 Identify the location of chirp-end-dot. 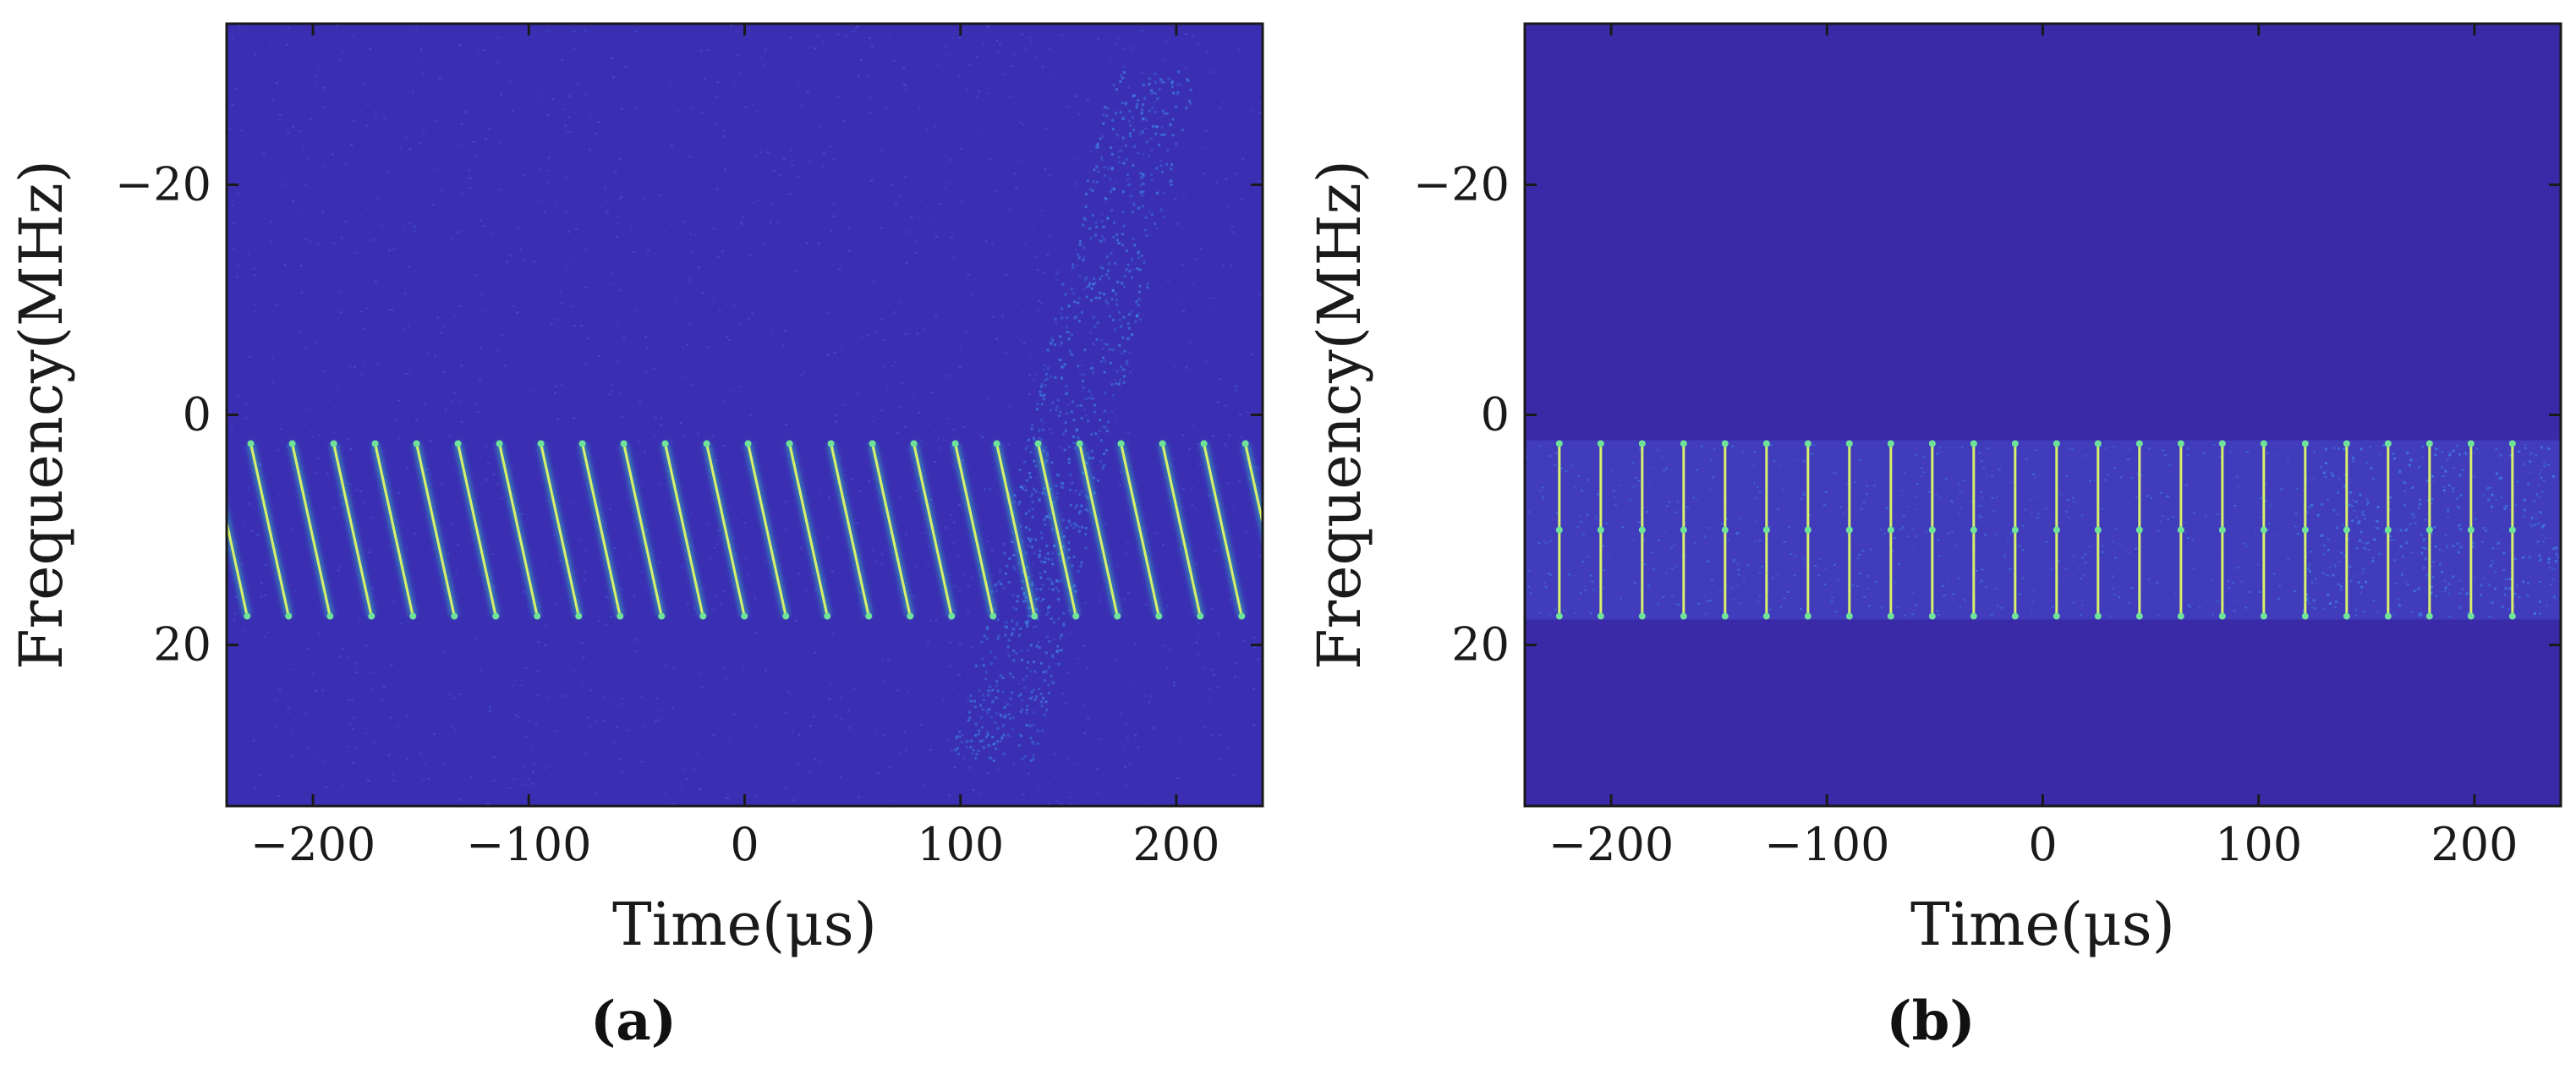
(1159, 616).